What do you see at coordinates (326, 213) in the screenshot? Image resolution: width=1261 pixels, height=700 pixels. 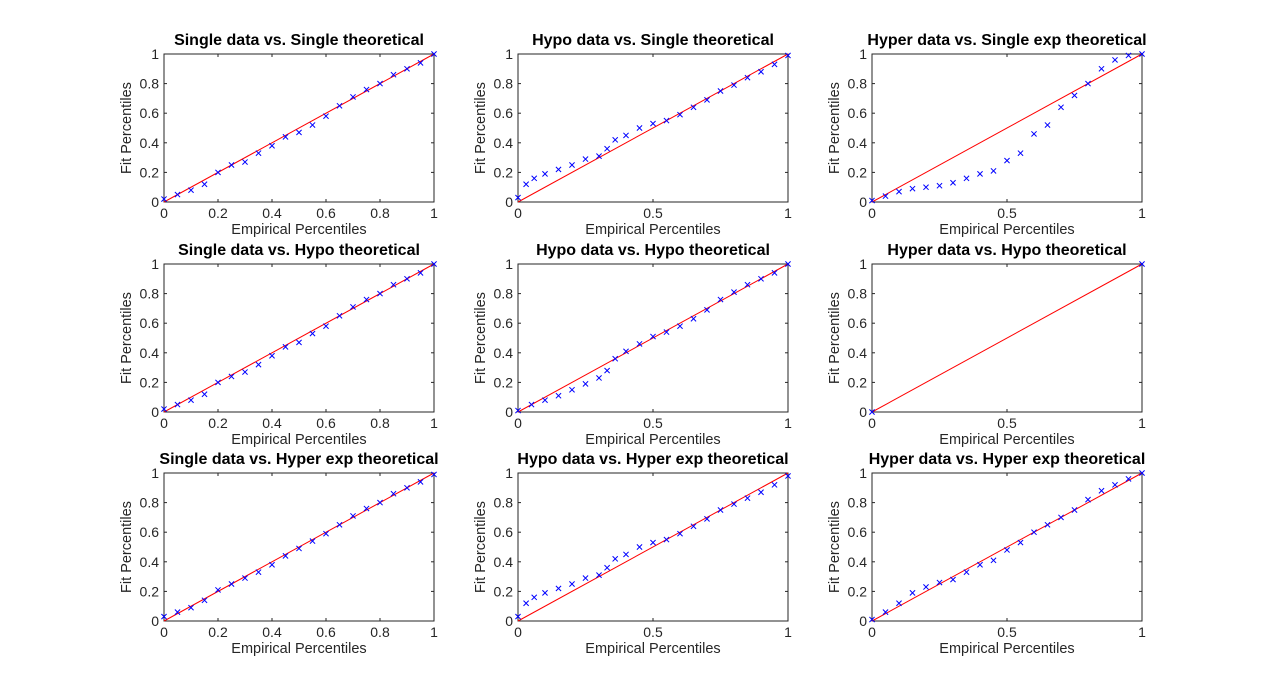 I see `x-tick-label: 0.6` at bounding box center [326, 213].